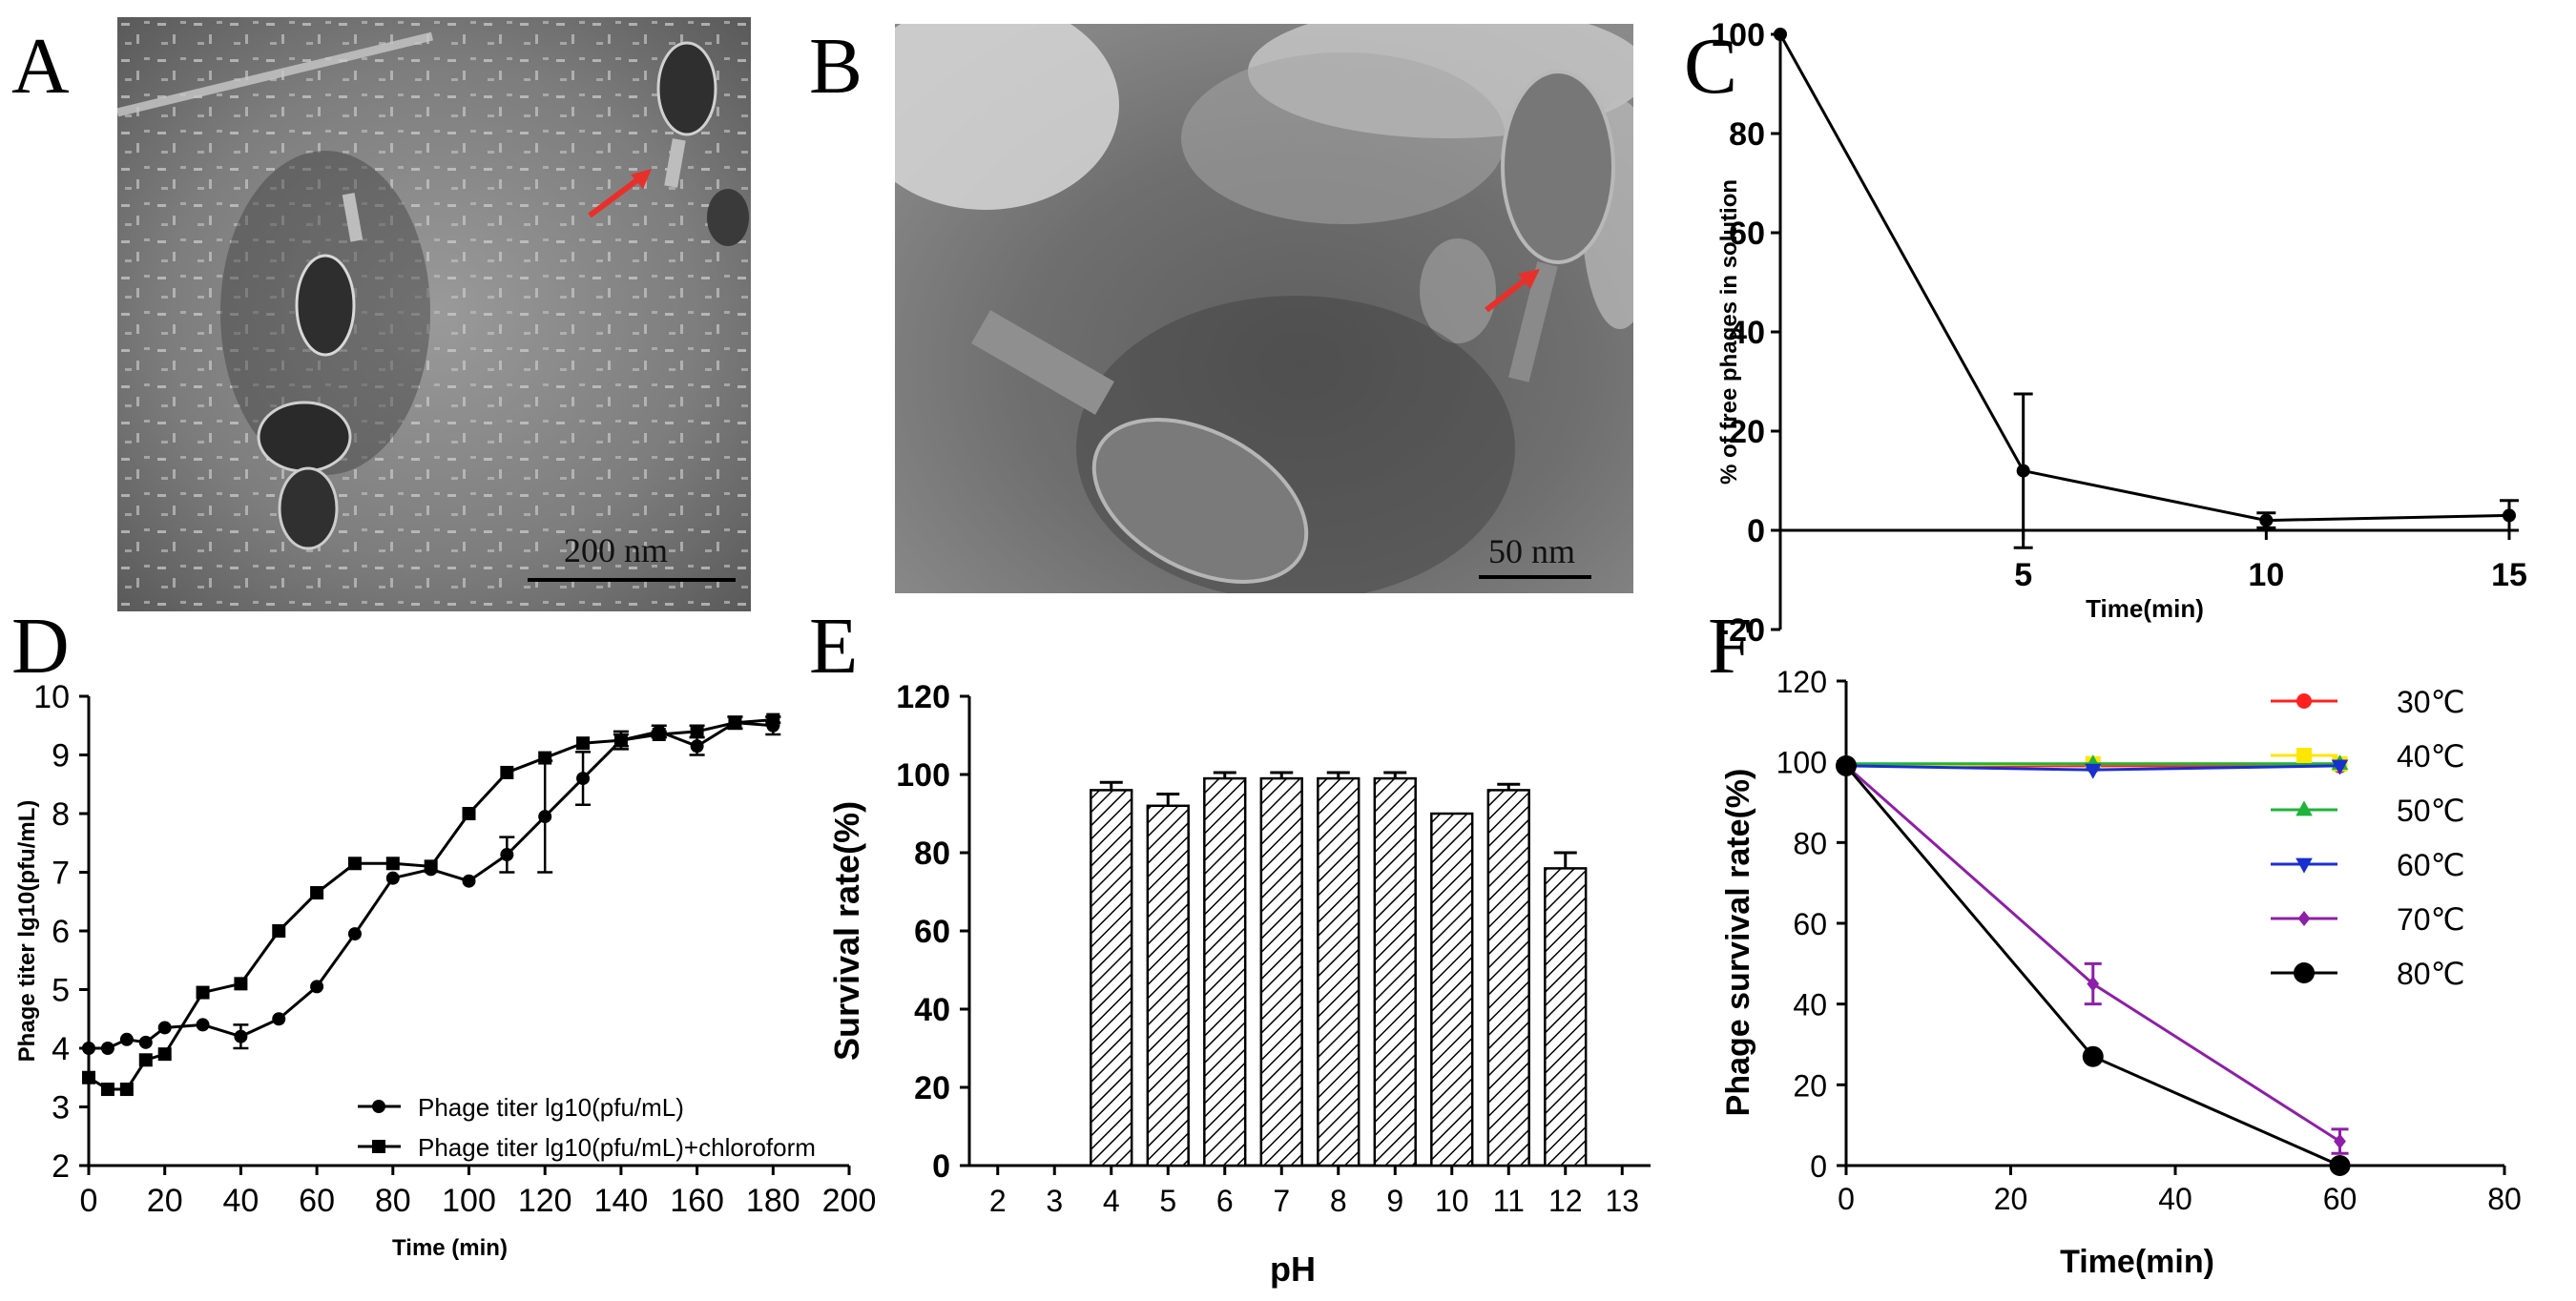  I want to click on chart-f-y-tick-label: 80, so click(1810, 843).